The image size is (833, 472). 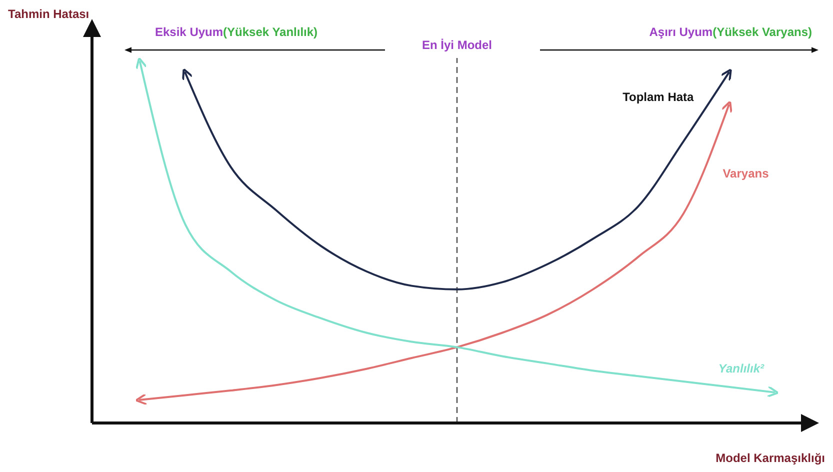 What do you see at coordinates (730, 32) in the screenshot?
I see `text: Aşırı Uyum(Yüksek Varyans)` at bounding box center [730, 32].